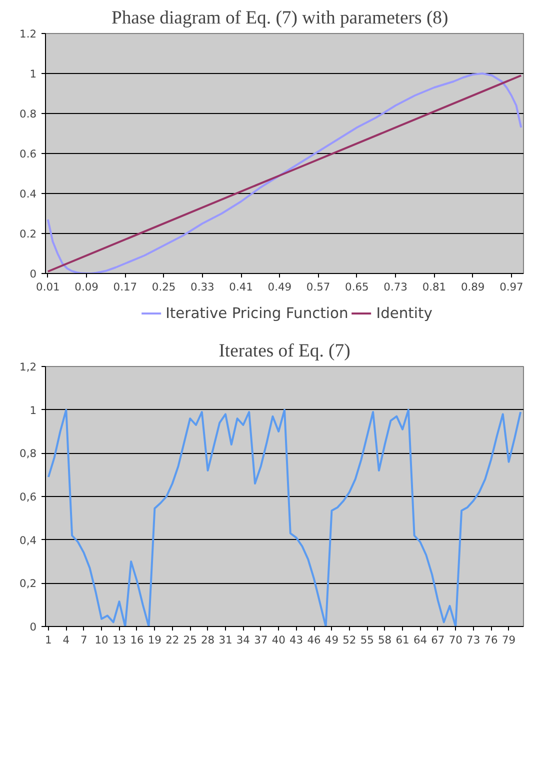 The width and height of the screenshot is (550, 773). What do you see at coordinates (279, 18) in the screenshot?
I see `chart-title: Phase diagram of Eq. (7) with parameters (8)` at bounding box center [279, 18].